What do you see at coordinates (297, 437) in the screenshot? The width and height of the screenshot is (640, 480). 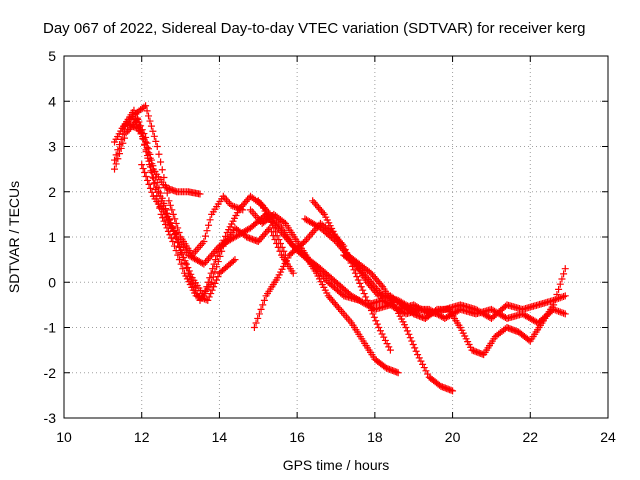 I see `x-tick-label: 16` at bounding box center [297, 437].